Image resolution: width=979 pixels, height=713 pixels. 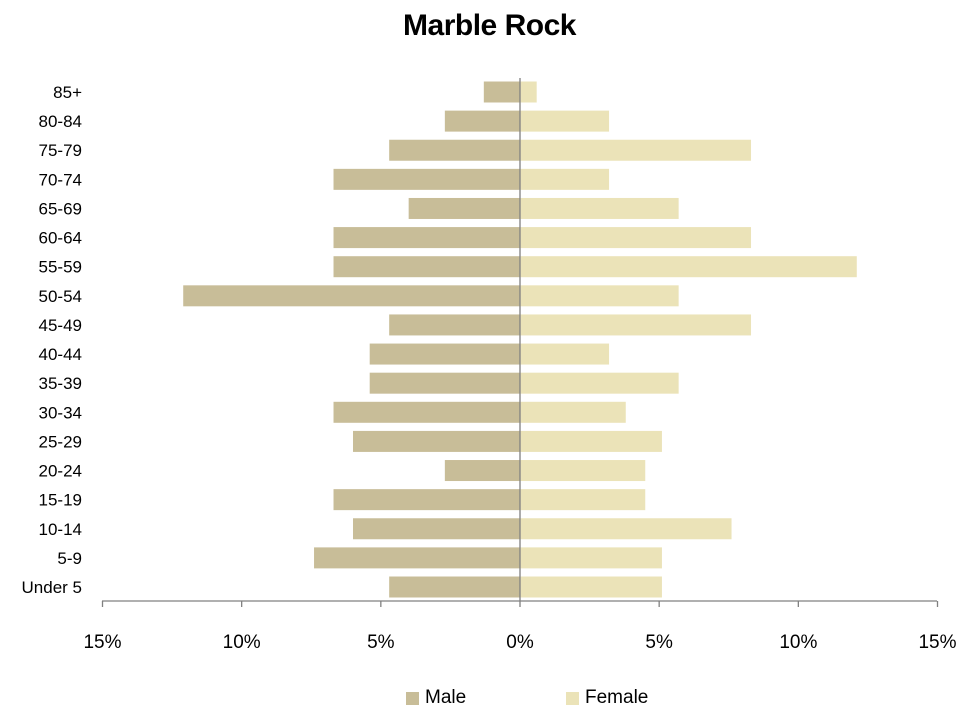 I want to click on category-label: 85+, so click(x=67, y=92).